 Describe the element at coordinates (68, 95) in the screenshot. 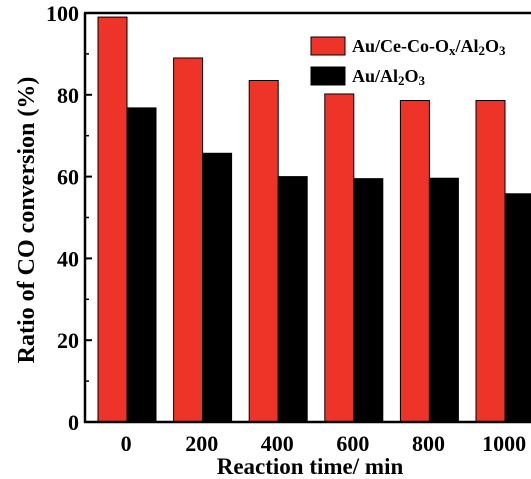

I see `y-tick-label: 80` at that location.